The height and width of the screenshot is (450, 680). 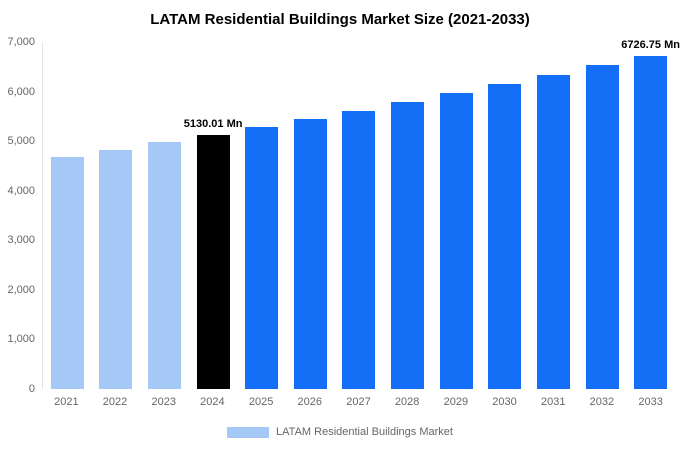 What do you see at coordinates (602, 227) in the screenshot?
I see `bar-2032` at bounding box center [602, 227].